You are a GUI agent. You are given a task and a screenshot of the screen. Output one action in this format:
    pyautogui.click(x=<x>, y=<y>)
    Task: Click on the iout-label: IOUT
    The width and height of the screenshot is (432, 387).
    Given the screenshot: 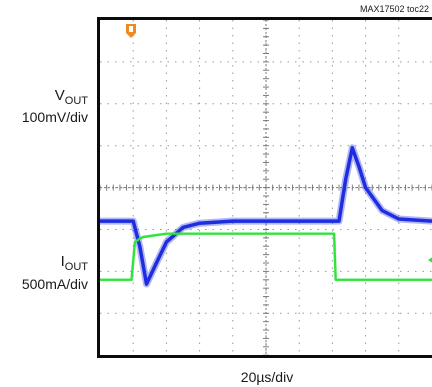 What is the action you would take?
    pyautogui.click(x=75, y=263)
    